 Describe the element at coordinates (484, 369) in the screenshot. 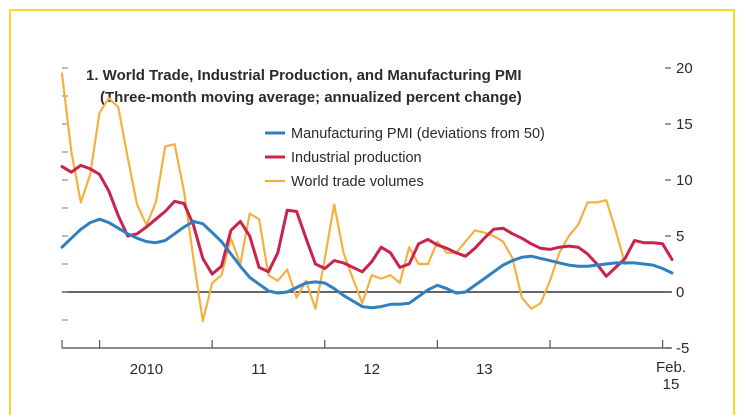

I see `x-tick-label: 13` at that location.